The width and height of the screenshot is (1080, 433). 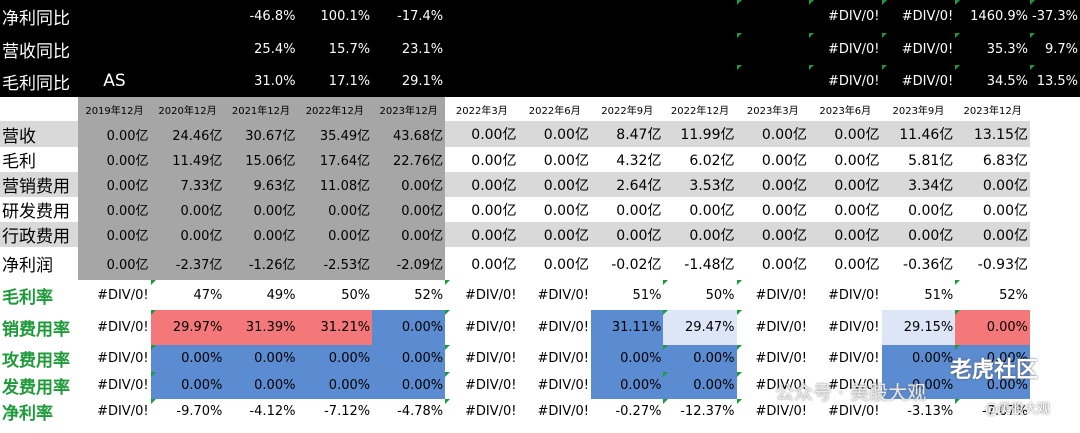 What do you see at coordinates (187, 134) in the screenshot?
I see `cell: 24.46亿` at bounding box center [187, 134].